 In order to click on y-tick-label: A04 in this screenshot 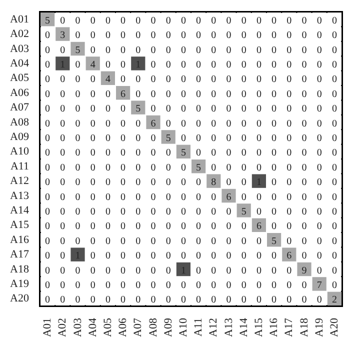, I will do `click(20, 63)`.